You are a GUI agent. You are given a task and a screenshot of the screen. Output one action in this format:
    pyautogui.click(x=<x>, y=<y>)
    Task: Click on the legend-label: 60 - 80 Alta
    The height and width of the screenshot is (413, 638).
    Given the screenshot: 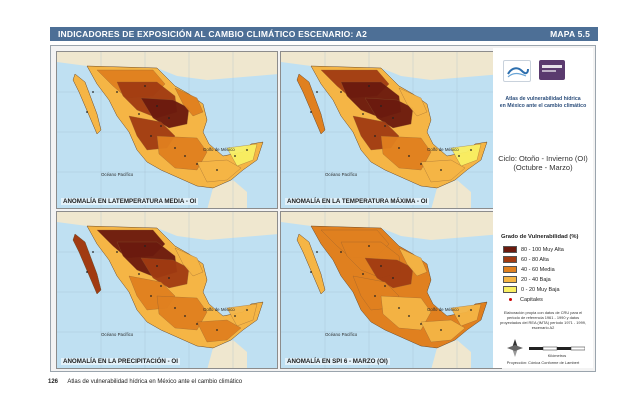 What is the action you would take?
    pyautogui.click(x=535, y=259)
    